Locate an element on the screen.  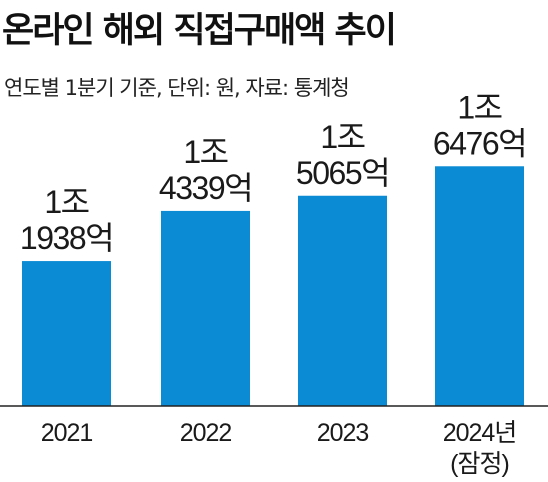
chart-subtitle: 연도별 1분기 기준, 단위: 원, 자료: 통계청 is located at coordinates (177, 88).